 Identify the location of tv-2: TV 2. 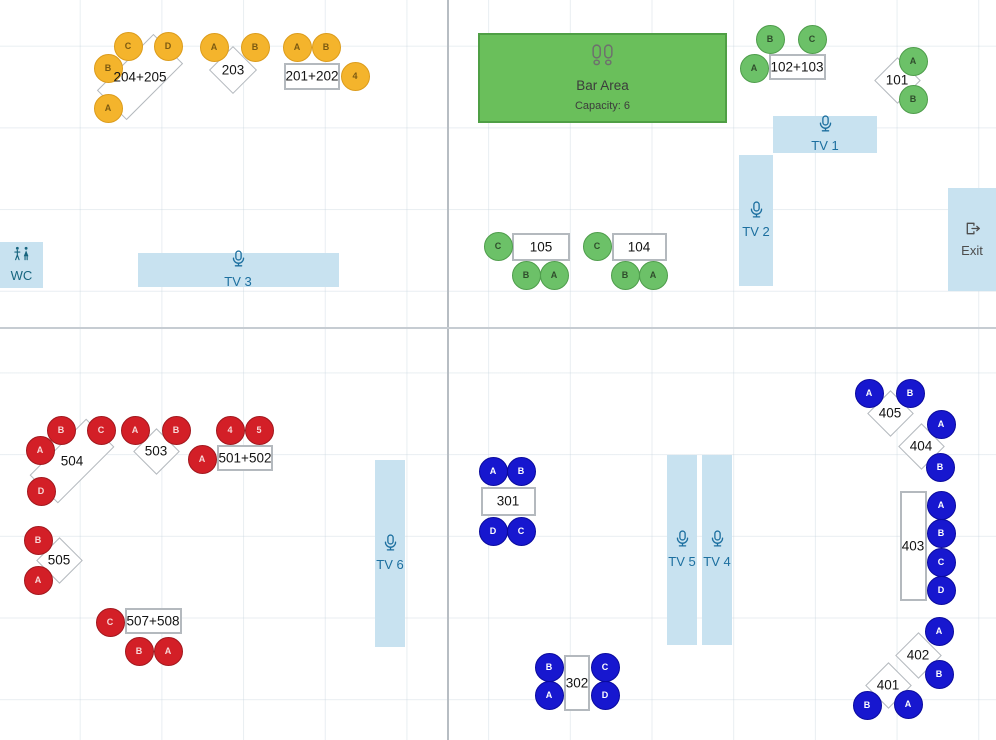
(756, 220).